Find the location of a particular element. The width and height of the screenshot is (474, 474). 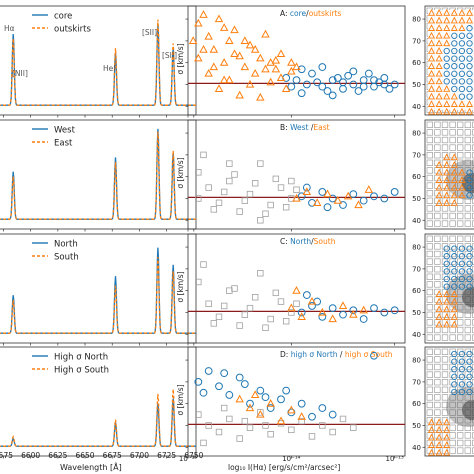

spectrum-line-high-north is located at coordinates (98, 422).